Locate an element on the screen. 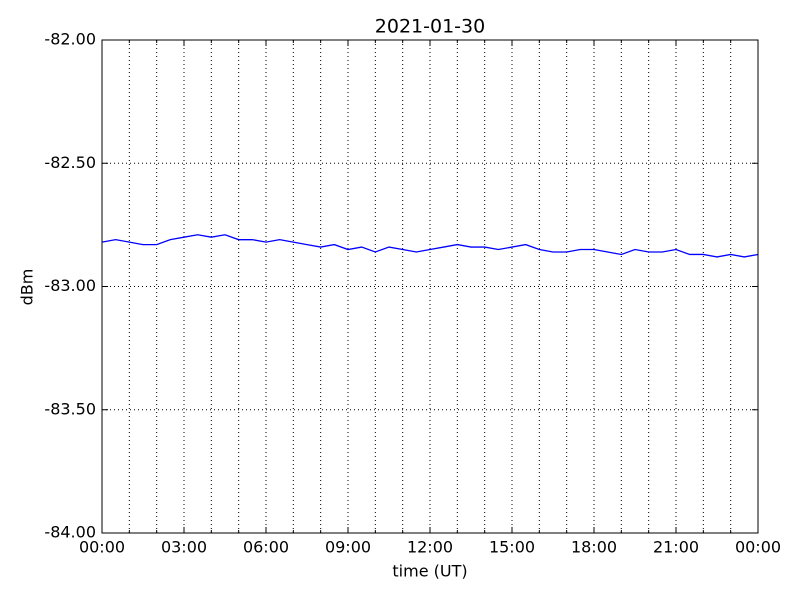 Image resolution: width=800 pixels, height=600 pixels. x-tick-label: 09:00 is located at coordinates (348, 547).